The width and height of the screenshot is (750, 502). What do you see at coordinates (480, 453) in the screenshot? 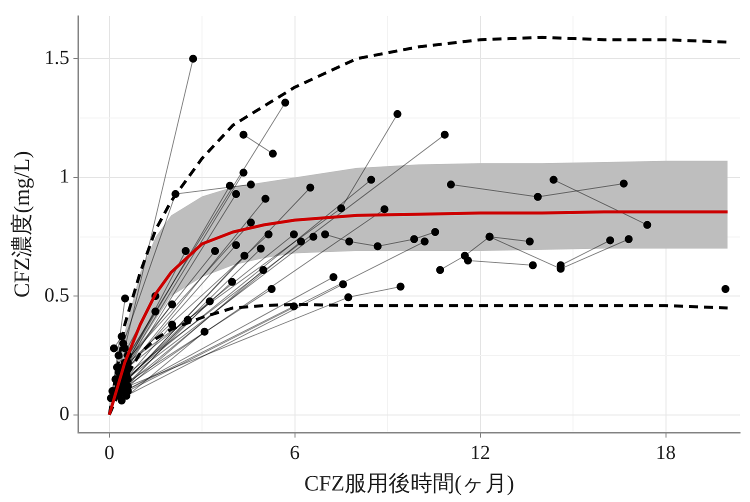
I see `x-tick-label: 12` at bounding box center [480, 453].